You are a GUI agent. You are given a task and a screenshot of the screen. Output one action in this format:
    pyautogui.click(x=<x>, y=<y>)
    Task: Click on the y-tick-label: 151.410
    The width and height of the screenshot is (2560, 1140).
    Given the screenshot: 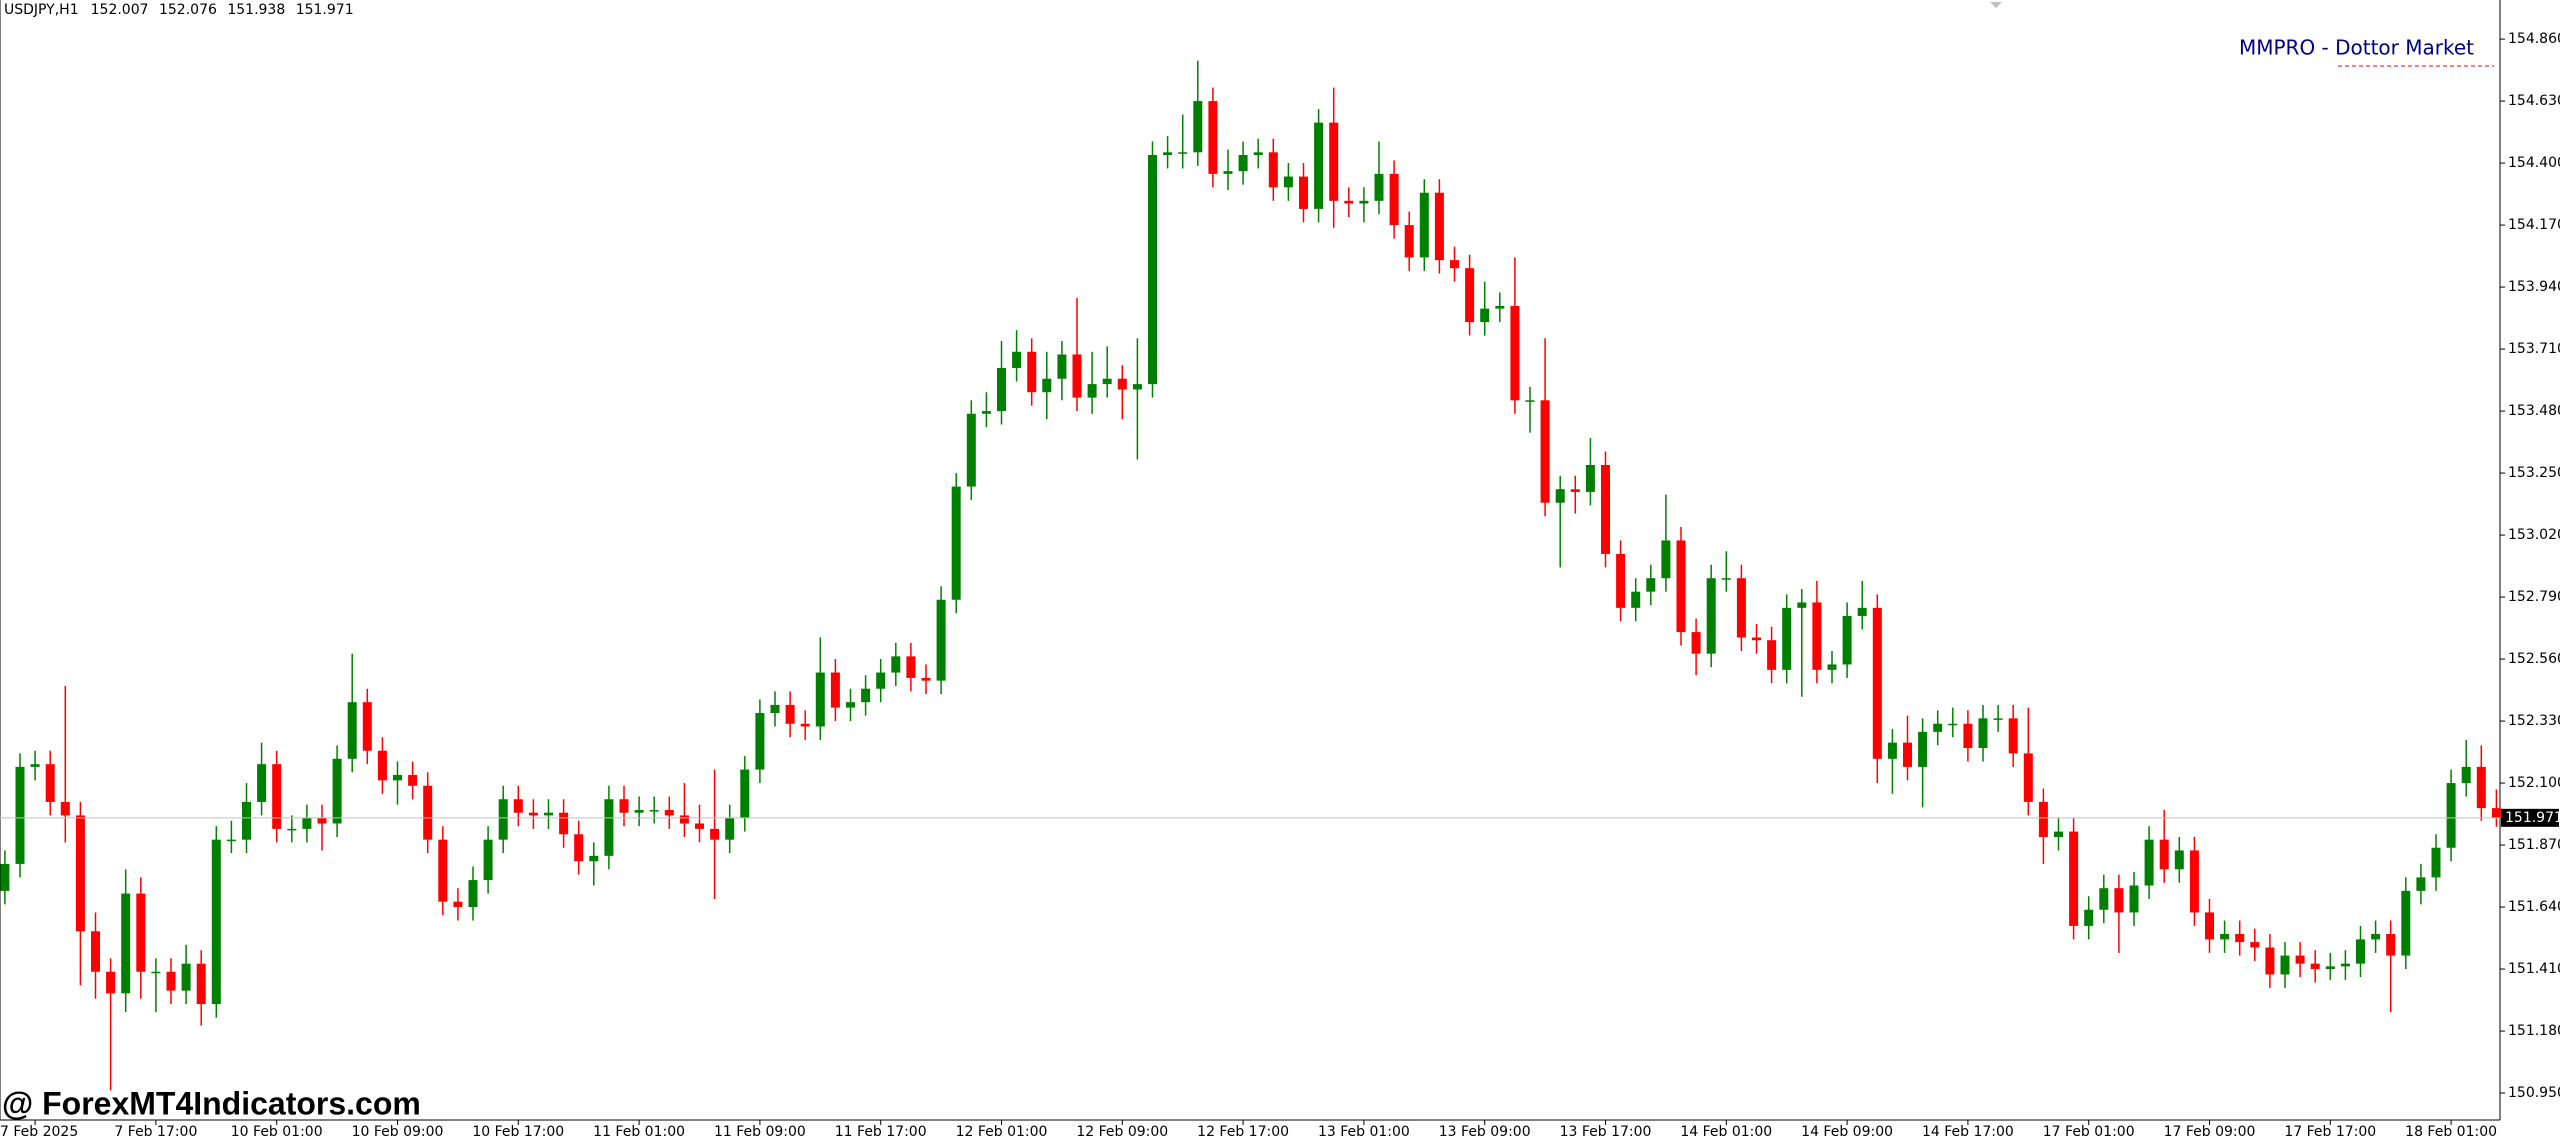 What is the action you would take?
    pyautogui.click(x=2534, y=969)
    